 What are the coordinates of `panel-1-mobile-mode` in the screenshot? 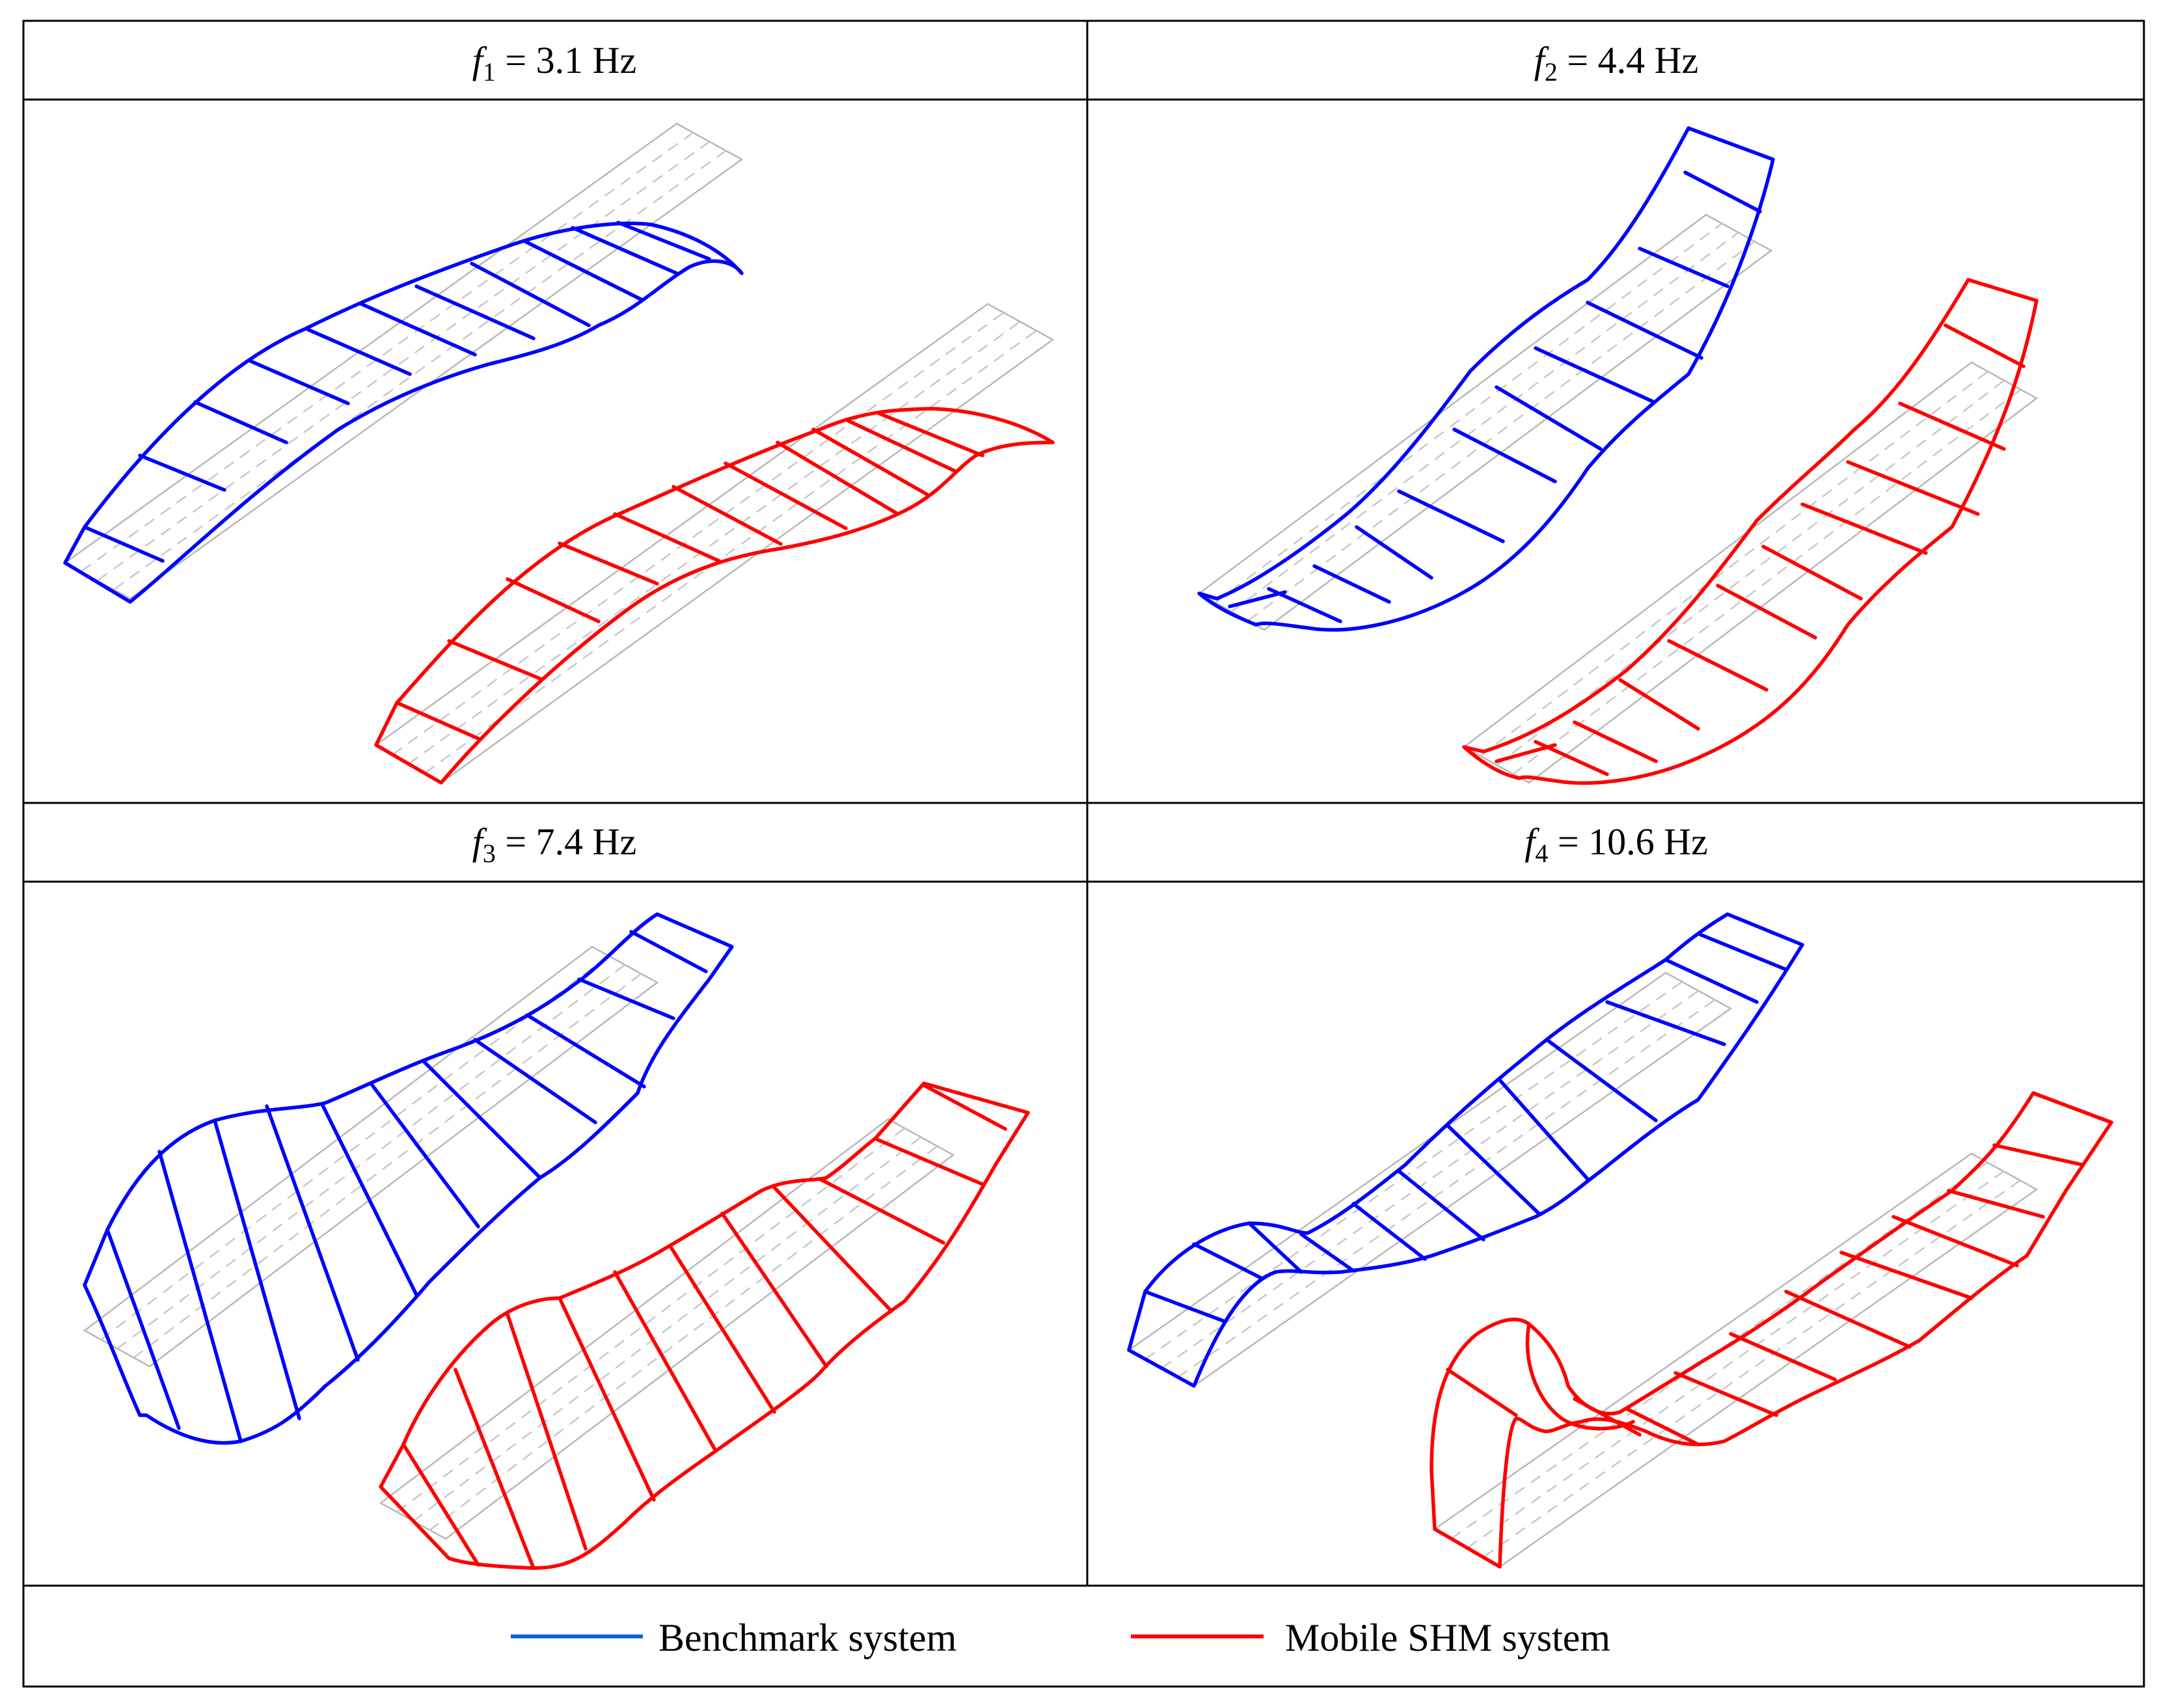 It's located at (714, 596).